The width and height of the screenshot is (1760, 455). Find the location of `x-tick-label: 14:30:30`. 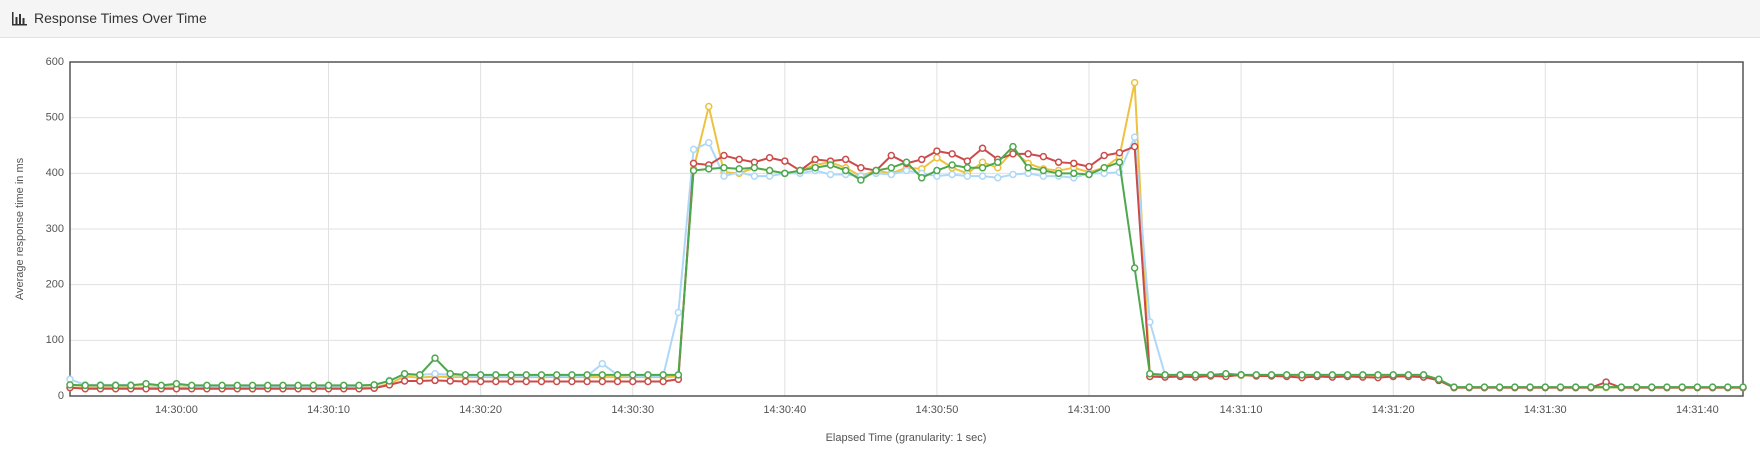

x-tick-label: 14:30:30 is located at coordinates (632, 410).